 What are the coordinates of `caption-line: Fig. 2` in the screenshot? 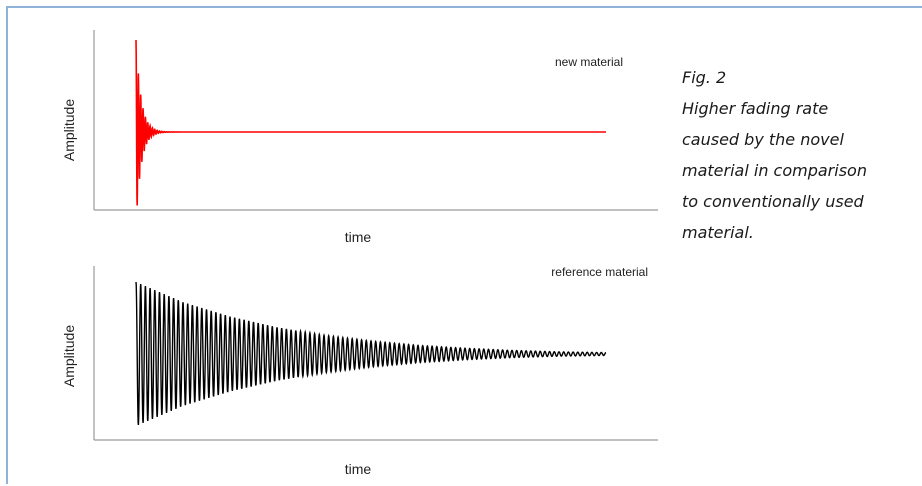 It's located at (704, 77).